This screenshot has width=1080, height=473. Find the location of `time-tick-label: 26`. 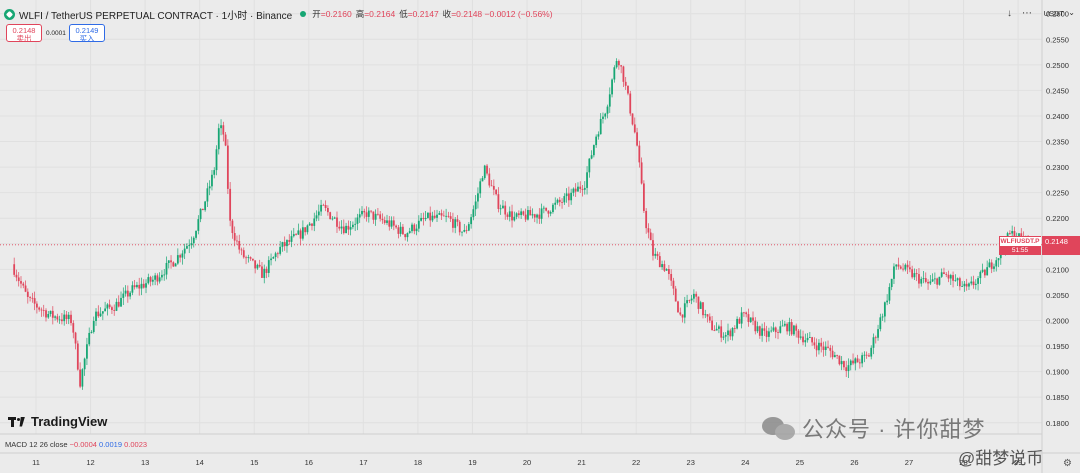

time-tick-label: 26 is located at coordinates (854, 462).